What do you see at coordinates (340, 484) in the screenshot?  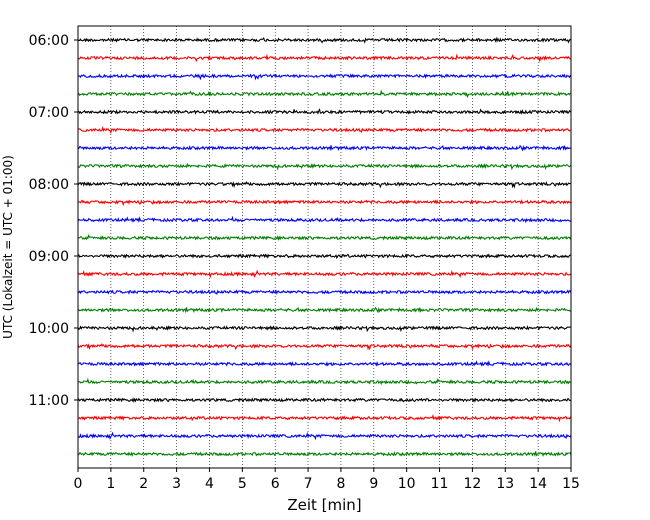 I see `x-tick-label: 8` at bounding box center [340, 484].